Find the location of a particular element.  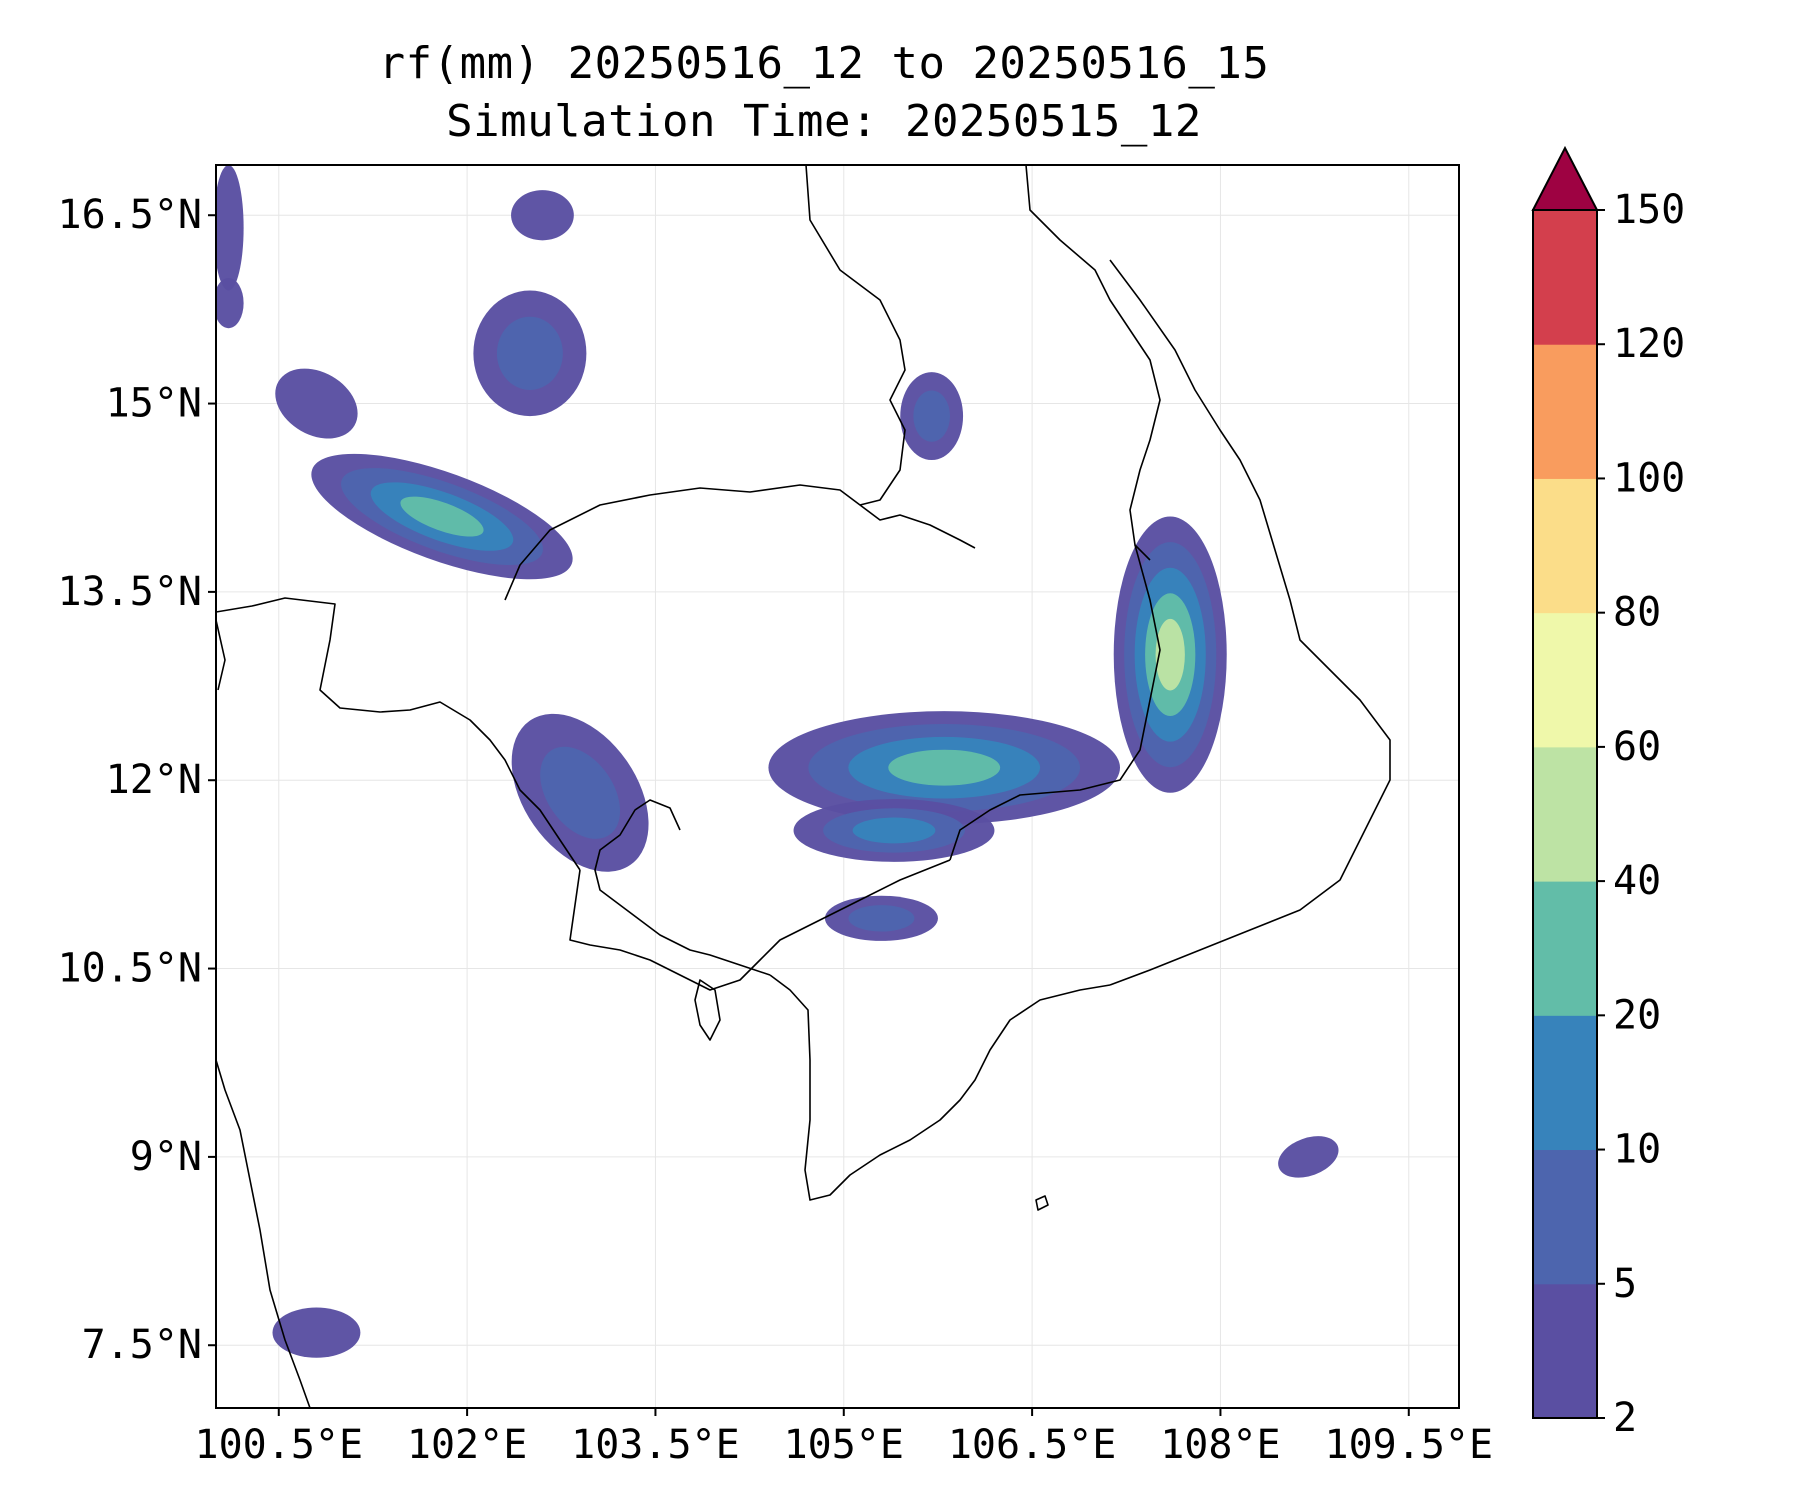

lon-tick-label: 100.5°E is located at coordinates (278, 1445).